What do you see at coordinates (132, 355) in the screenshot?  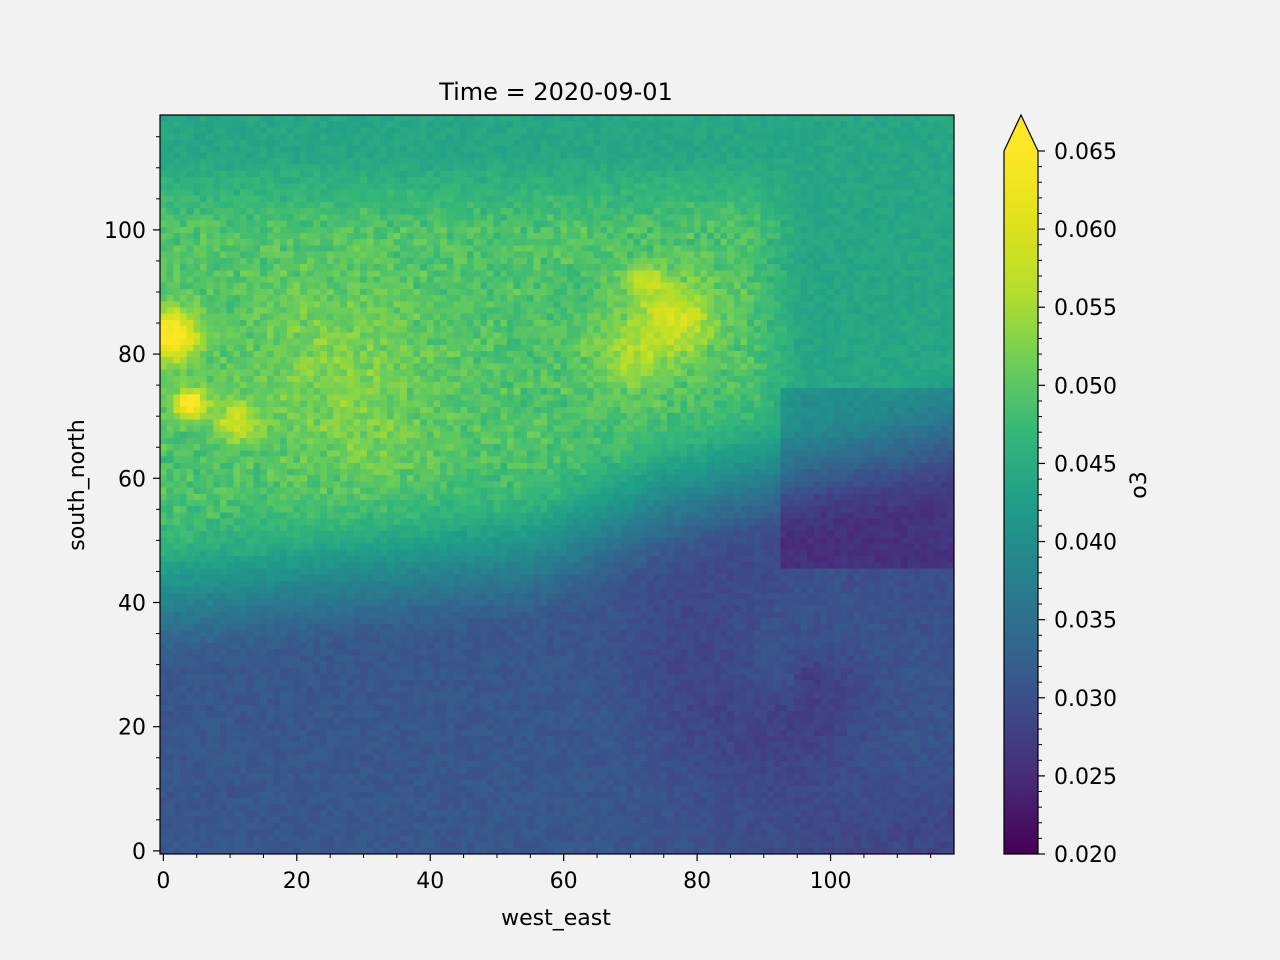 I see `y-tick-label: 80` at bounding box center [132, 355].